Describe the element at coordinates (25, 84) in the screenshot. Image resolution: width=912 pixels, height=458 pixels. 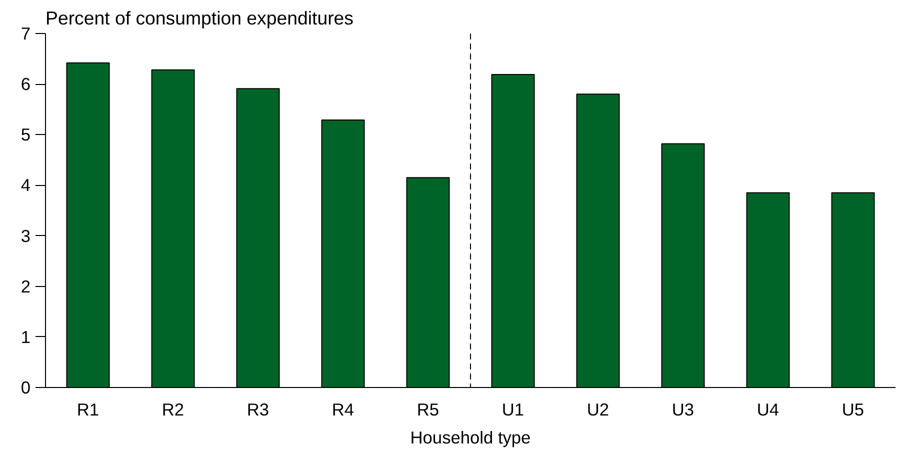
I see `y-tick-label: 6` at that location.